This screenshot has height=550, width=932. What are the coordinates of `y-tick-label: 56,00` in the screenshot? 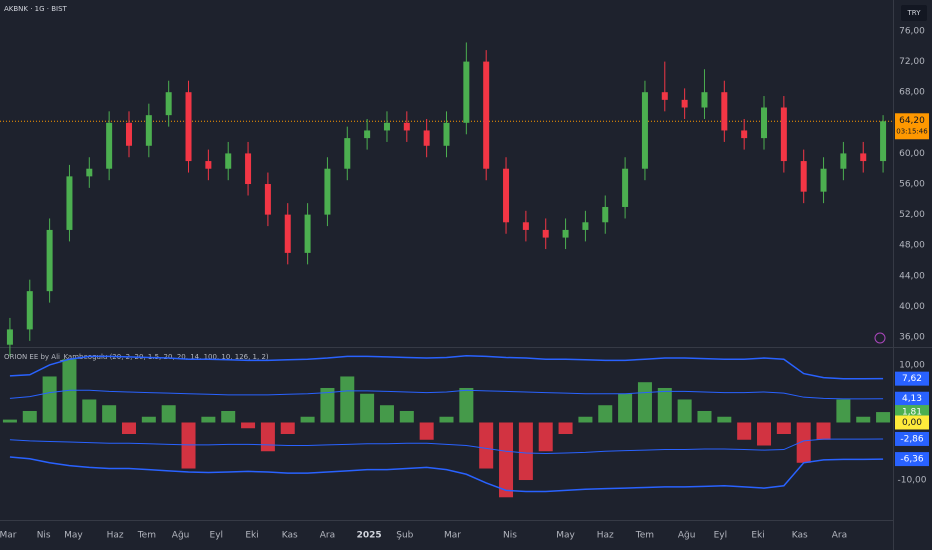 It's located at (912, 185).